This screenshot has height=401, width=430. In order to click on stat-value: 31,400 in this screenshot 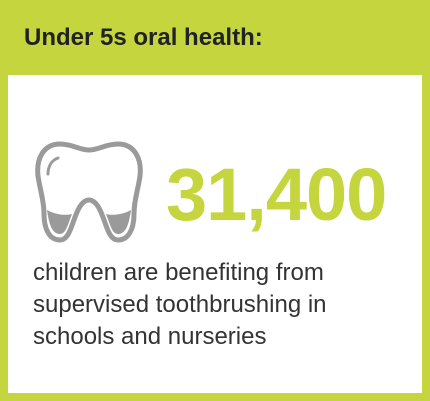, I will do `click(276, 194)`.